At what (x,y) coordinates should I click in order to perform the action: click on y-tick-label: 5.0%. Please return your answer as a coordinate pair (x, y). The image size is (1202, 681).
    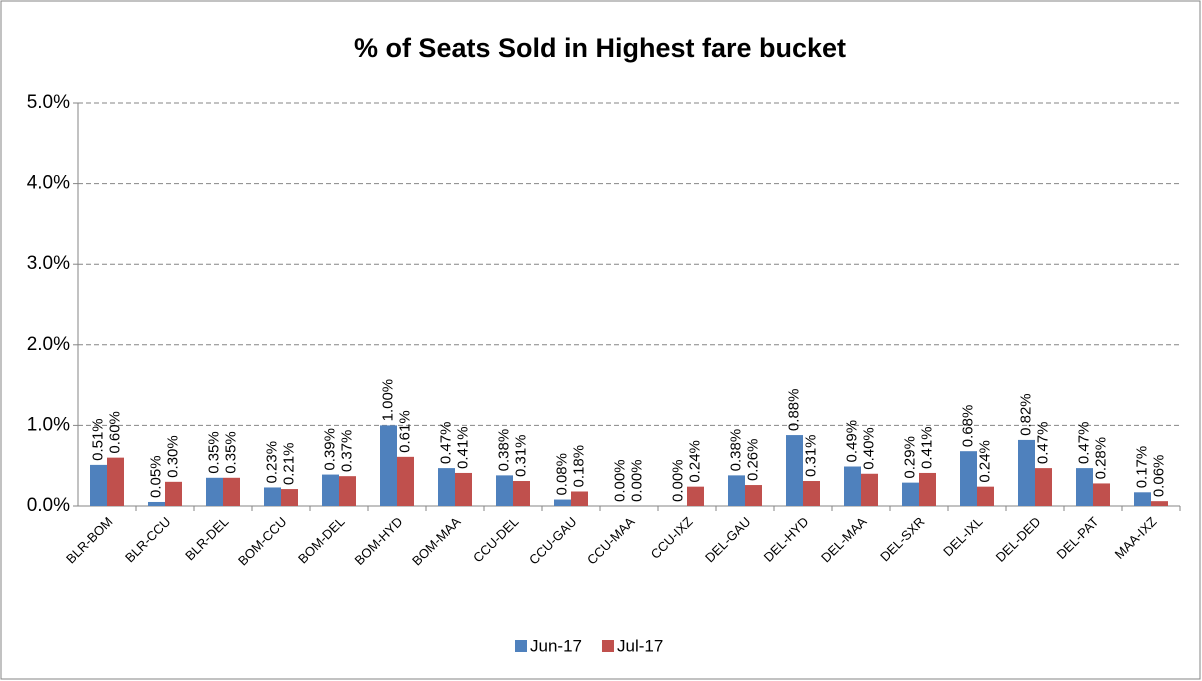
    Looking at the image, I should click on (48, 102).